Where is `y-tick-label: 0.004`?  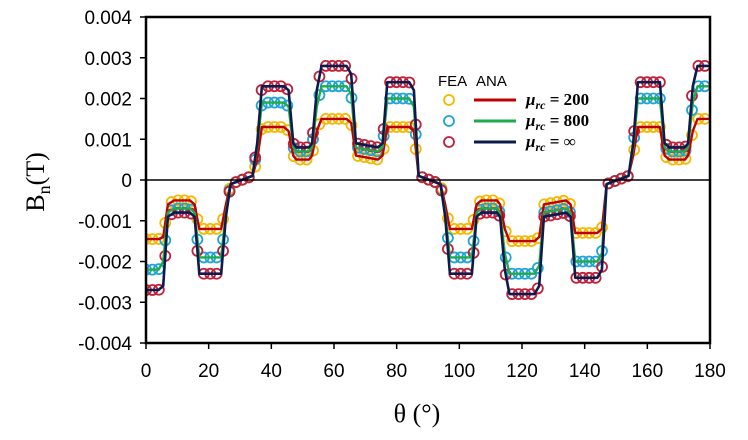 y-tick-label: 0.004 is located at coordinates (108, 18).